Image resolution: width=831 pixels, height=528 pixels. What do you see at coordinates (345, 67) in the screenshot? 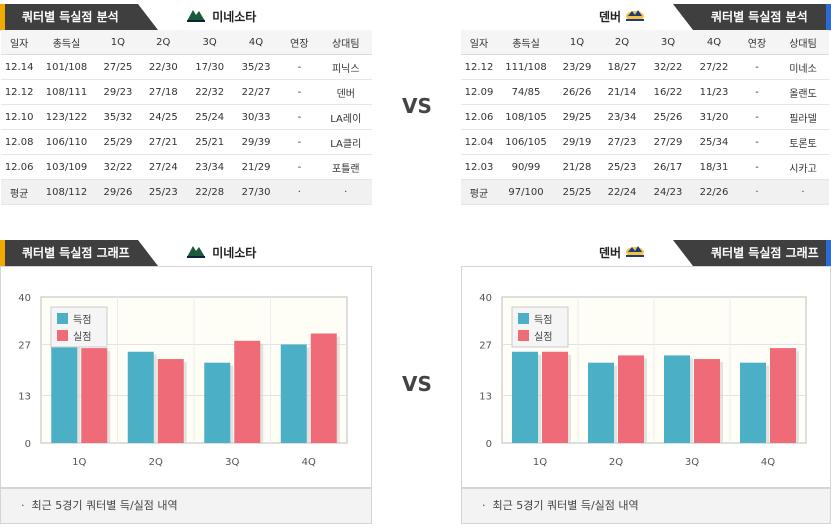
I see `table-cell: 피닉스` at bounding box center [345, 67].